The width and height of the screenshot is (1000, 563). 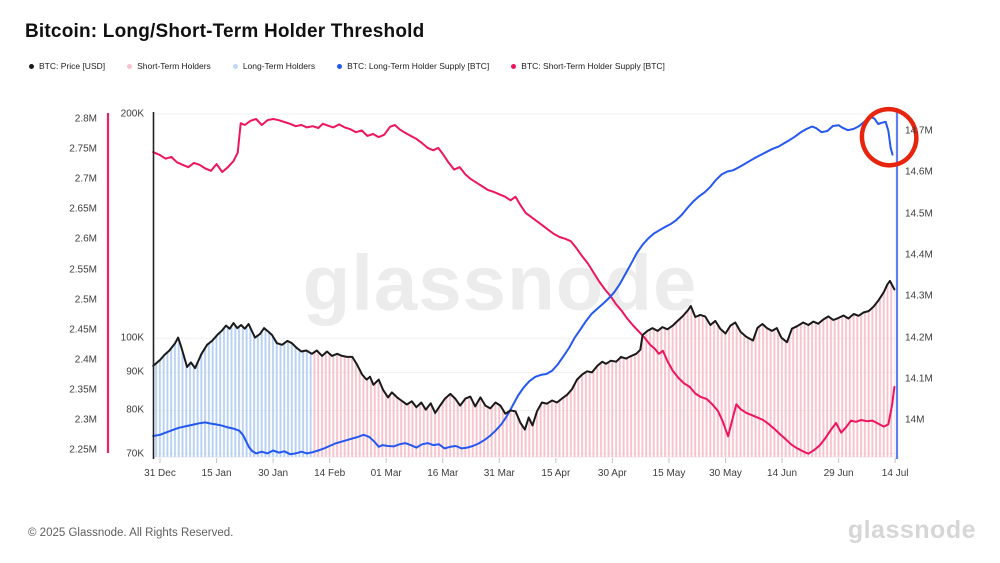 I want to click on y-label-lth-14-2m: 14.2M, so click(x=919, y=338).